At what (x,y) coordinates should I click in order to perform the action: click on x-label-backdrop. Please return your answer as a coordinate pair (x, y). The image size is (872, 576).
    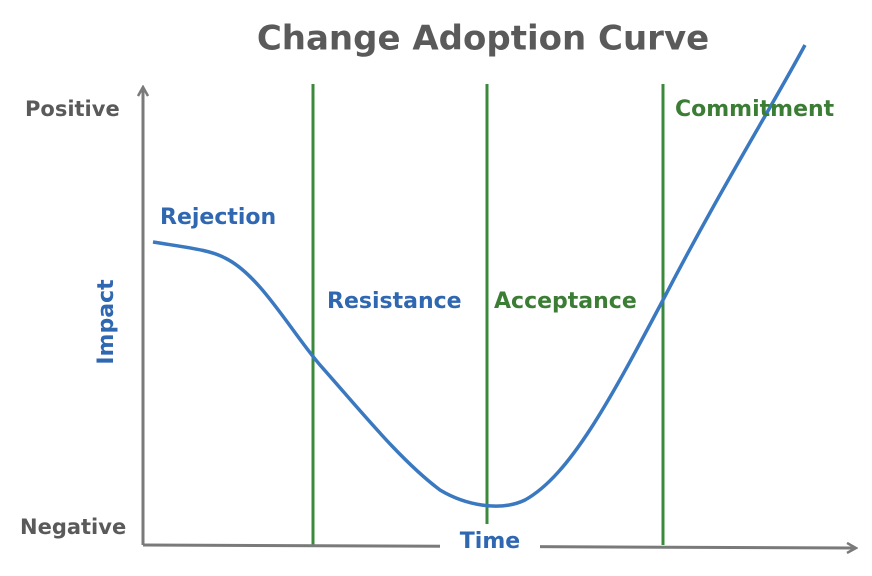
    Looking at the image, I should click on (490, 542).